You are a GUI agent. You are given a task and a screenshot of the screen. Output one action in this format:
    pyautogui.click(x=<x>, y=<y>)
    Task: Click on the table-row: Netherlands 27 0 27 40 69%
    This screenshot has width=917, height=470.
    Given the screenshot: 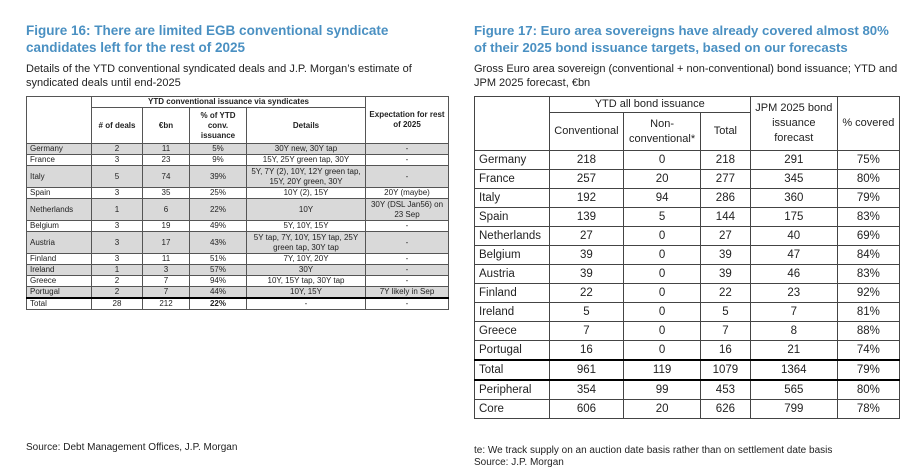 What is the action you would take?
    pyautogui.click(x=687, y=236)
    